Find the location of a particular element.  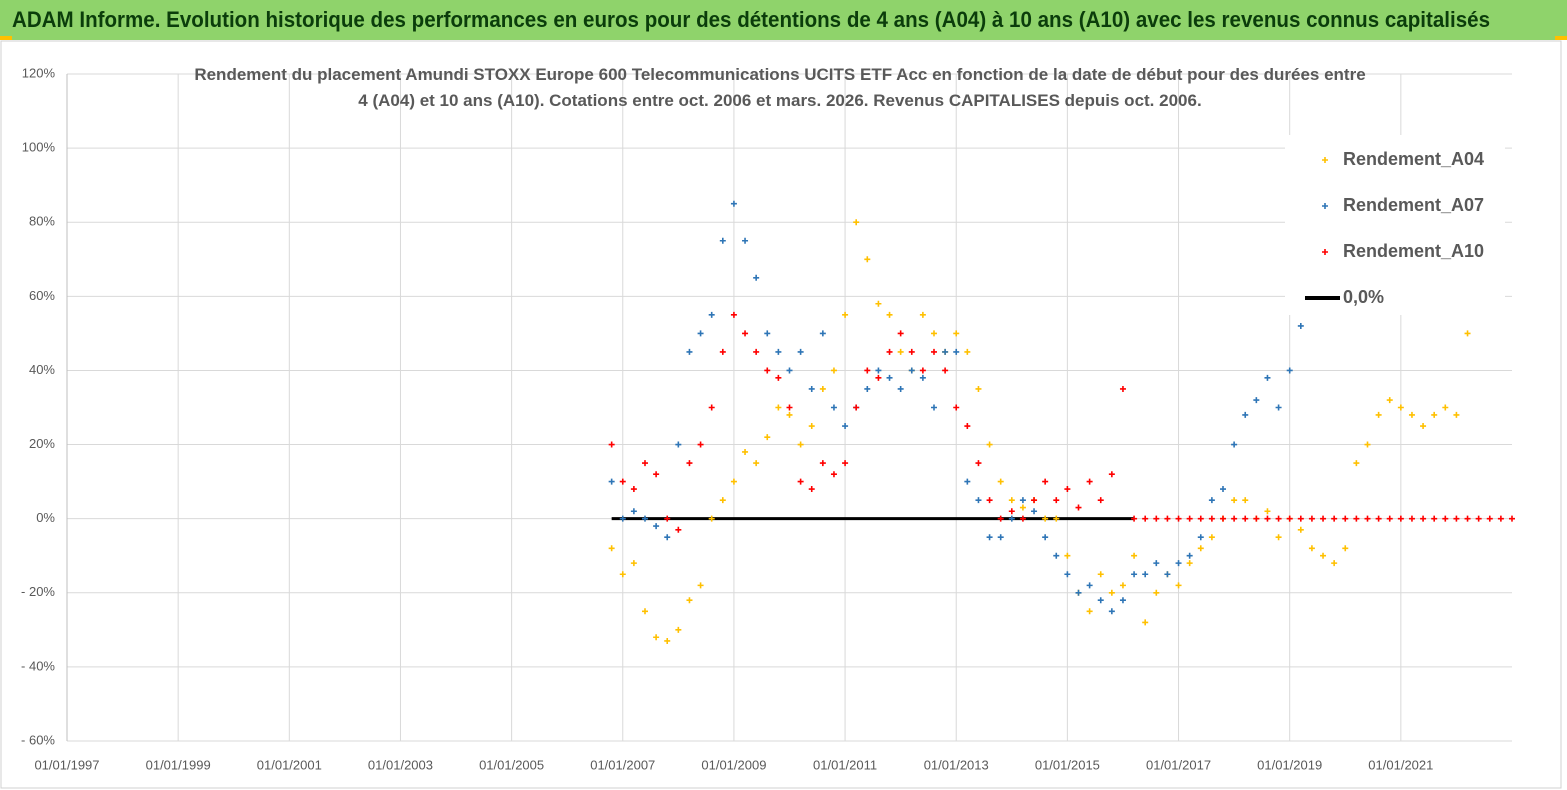

legend-box is located at coordinates (1395, 225).